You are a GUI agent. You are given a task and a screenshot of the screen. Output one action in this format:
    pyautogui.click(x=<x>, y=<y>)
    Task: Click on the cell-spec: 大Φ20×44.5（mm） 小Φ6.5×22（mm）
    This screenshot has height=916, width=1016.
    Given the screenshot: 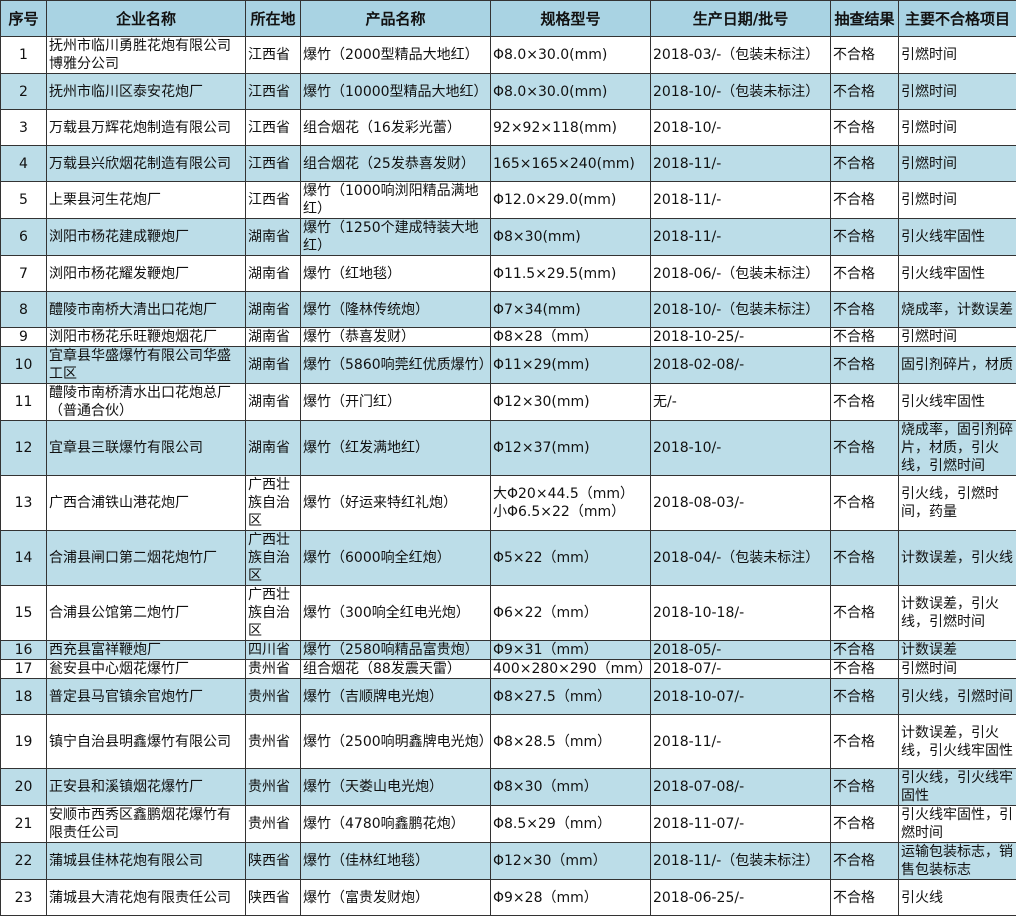 What is the action you would take?
    pyautogui.click(x=571, y=503)
    